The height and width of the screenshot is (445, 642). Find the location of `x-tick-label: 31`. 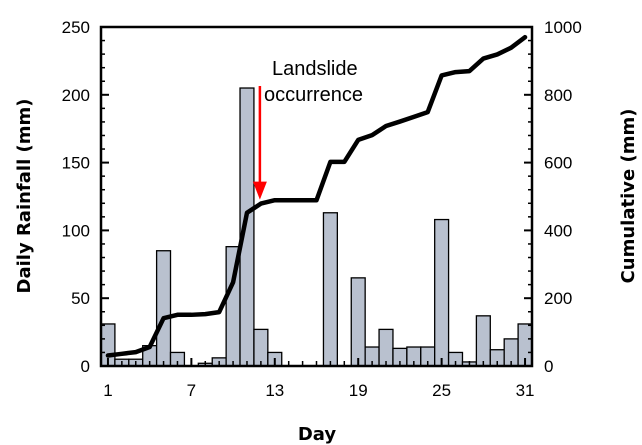

x-tick-label: 31 is located at coordinates (525, 390).